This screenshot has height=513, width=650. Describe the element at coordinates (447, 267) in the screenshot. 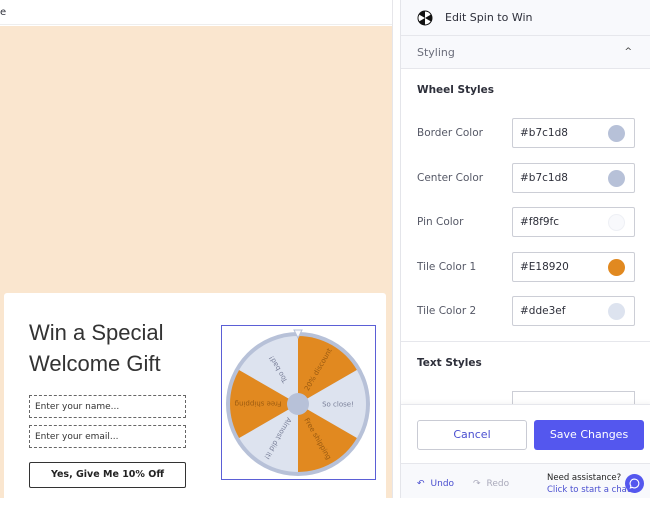

I see `color-label: Tile Color 1` at that location.